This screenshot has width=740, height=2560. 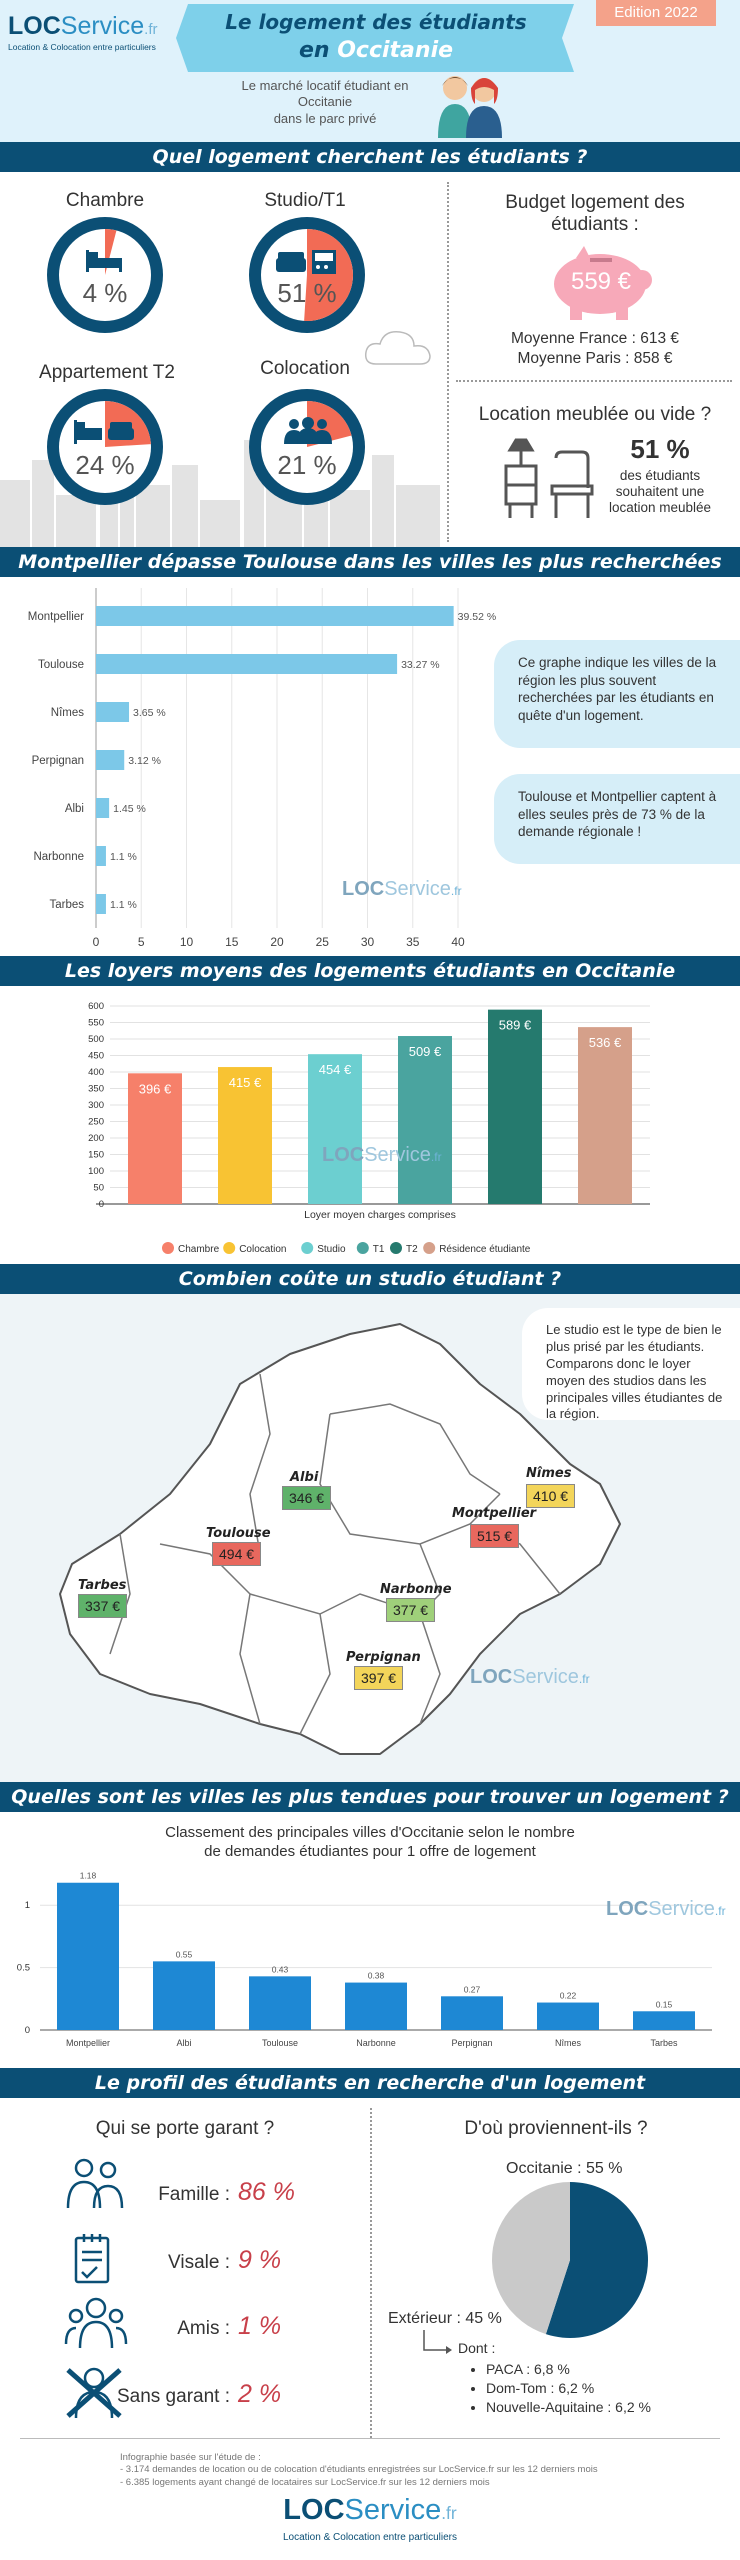 I want to click on origin-detail-item: Nouvelle-Aquitaine : 6,2 %, so click(x=568, y=2407).